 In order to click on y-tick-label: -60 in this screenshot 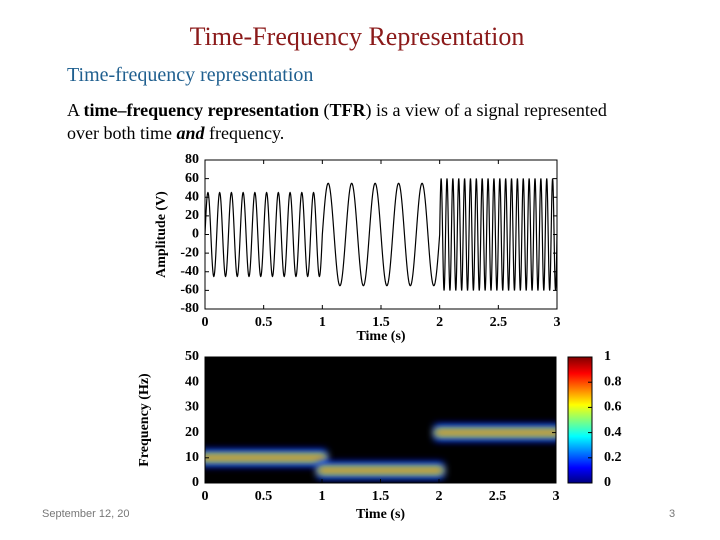, I will do `click(189, 290)`.